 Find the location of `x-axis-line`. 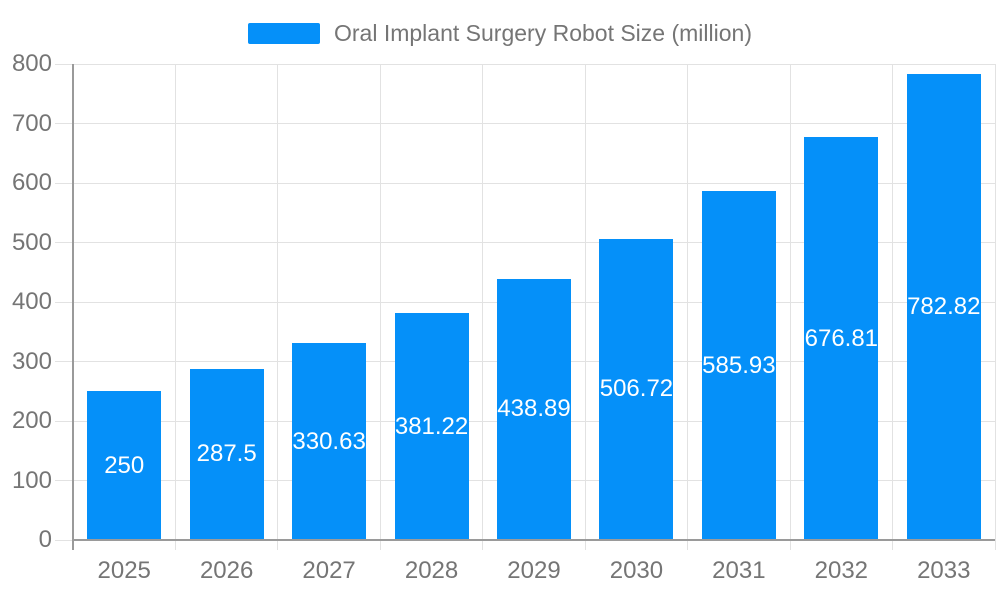

x-axis-line is located at coordinates (534, 540).